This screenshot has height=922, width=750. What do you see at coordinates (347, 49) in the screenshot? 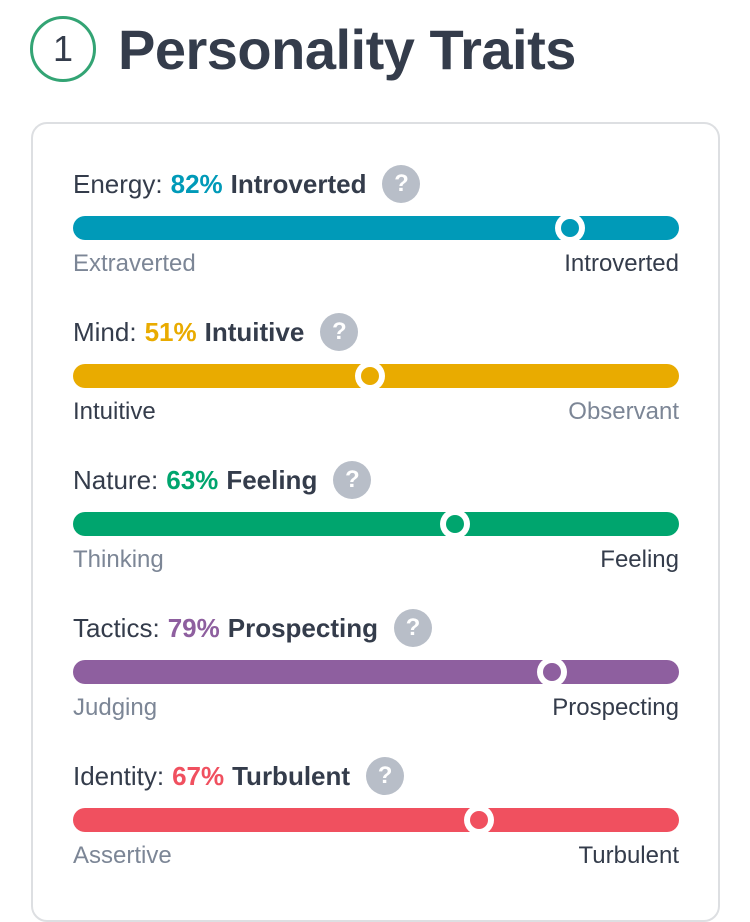
I see `page-title: Personality Traits` at bounding box center [347, 49].